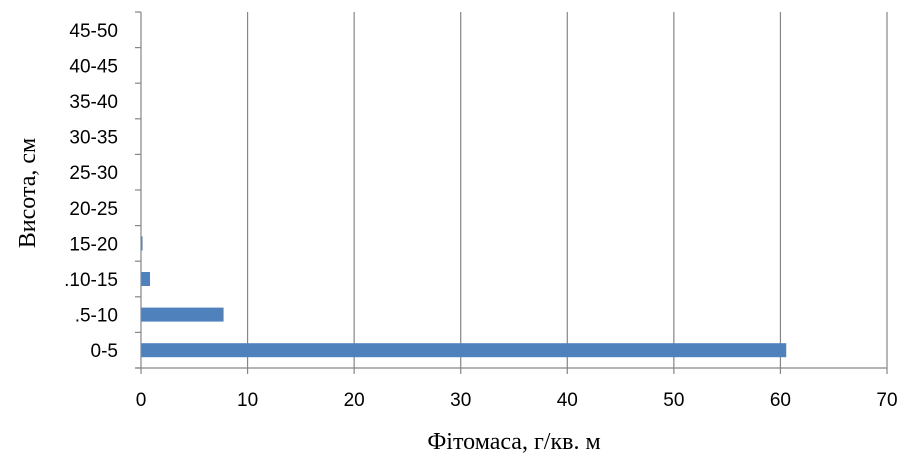 The width and height of the screenshot is (906, 461). I want to click on y-tick-label: 25-30, so click(93, 173).